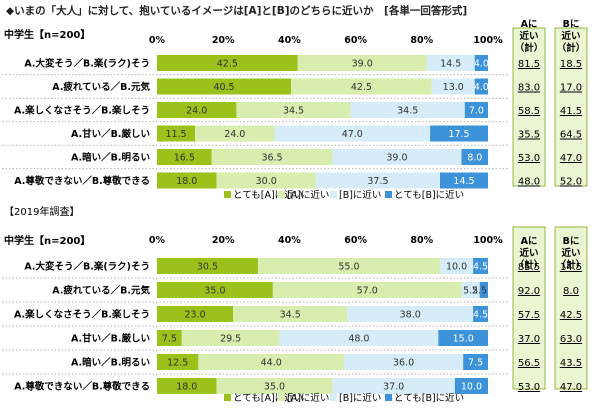 Image resolution: width=600 pixels, height=415 pixels. I want to click on b-total-value: 64.5, so click(571, 135).